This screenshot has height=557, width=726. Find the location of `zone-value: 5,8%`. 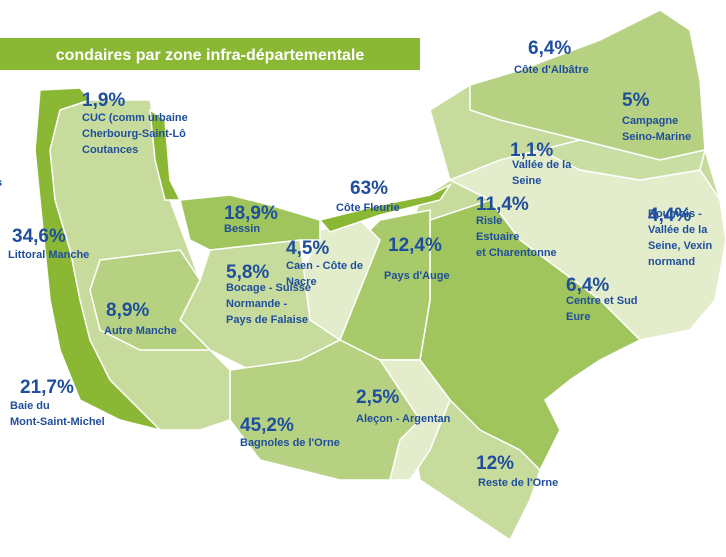

zone-value: 5,8% is located at coordinates (247, 272).